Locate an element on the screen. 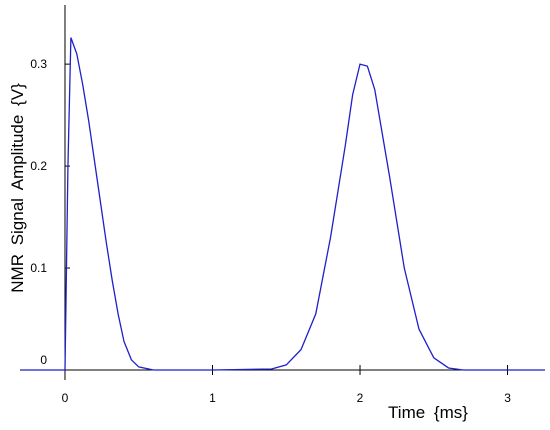  x-tick-label: 3 is located at coordinates (507, 398).